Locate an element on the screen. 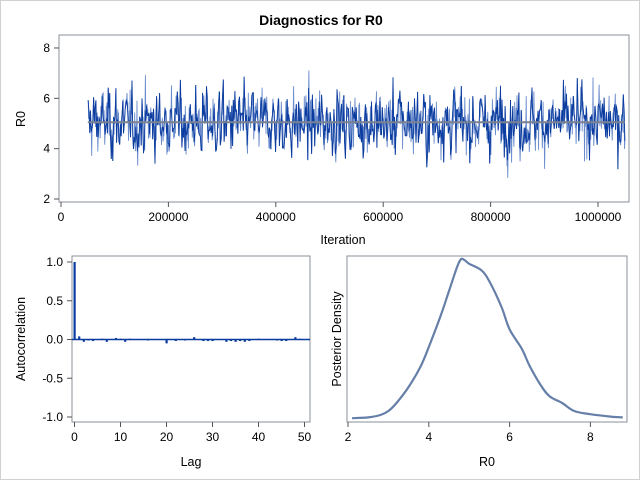 This screenshot has width=640, height=481. density-y-label: Posterior Density is located at coordinates (337, 339).